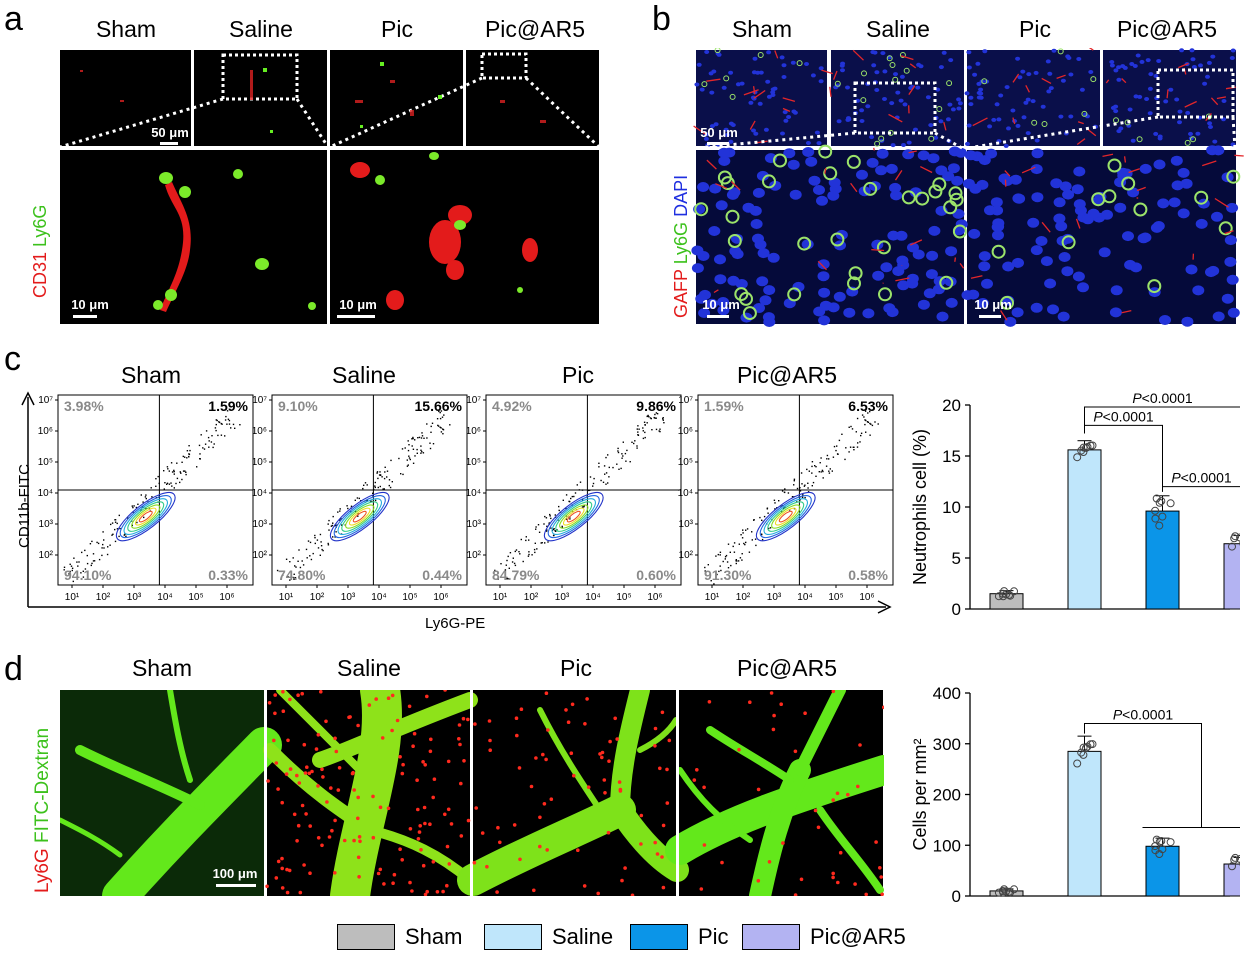  I want to click on panel-b-scale-bottom-2-label: 10 μm, so click(993, 304).